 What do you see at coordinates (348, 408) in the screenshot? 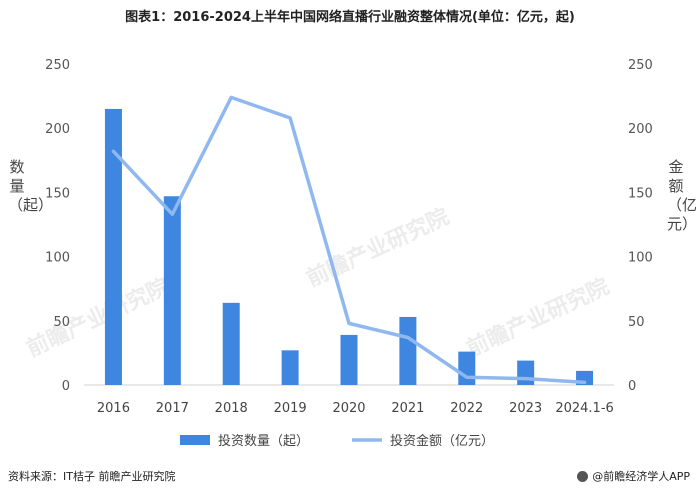
I see `x-tick-label: 2020` at bounding box center [348, 408].